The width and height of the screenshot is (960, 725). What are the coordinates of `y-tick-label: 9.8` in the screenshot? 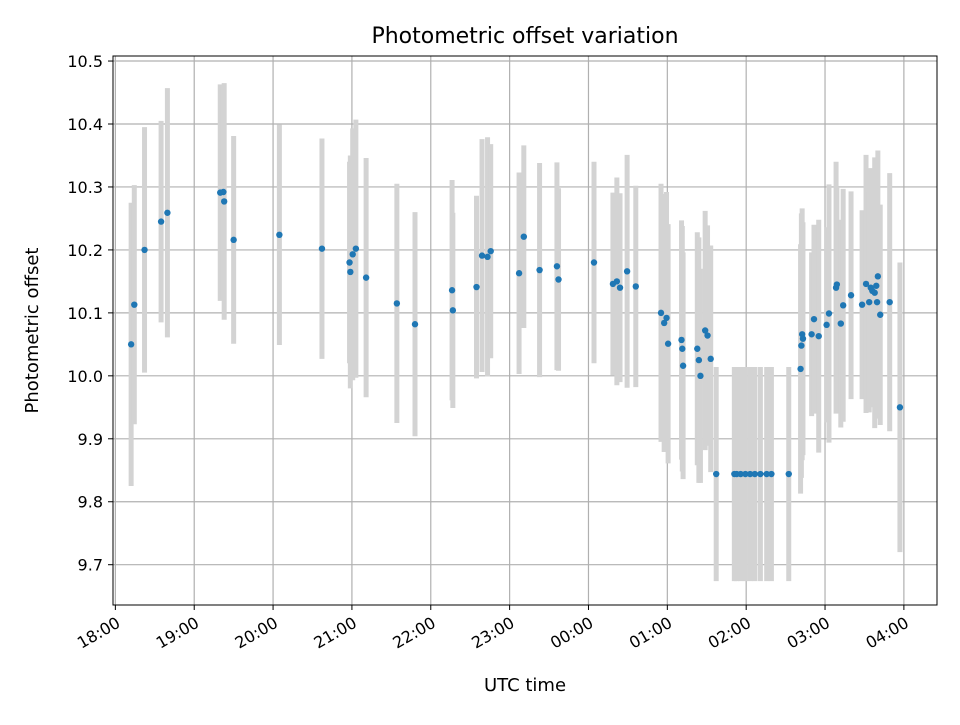 It's located at (90, 502).